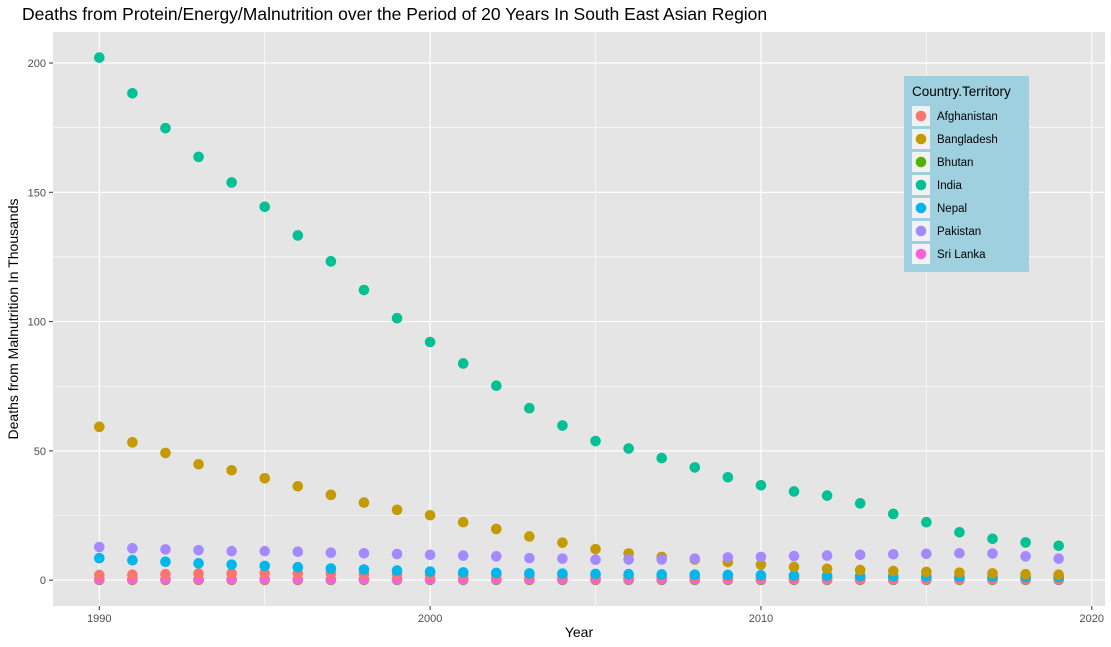 Image resolution: width=1111 pixels, height=647 pixels. What do you see at coordinates (961, 255) in the screenshot?
I see `legend-label: Sri Lanka` at bounding box center [961, 255].